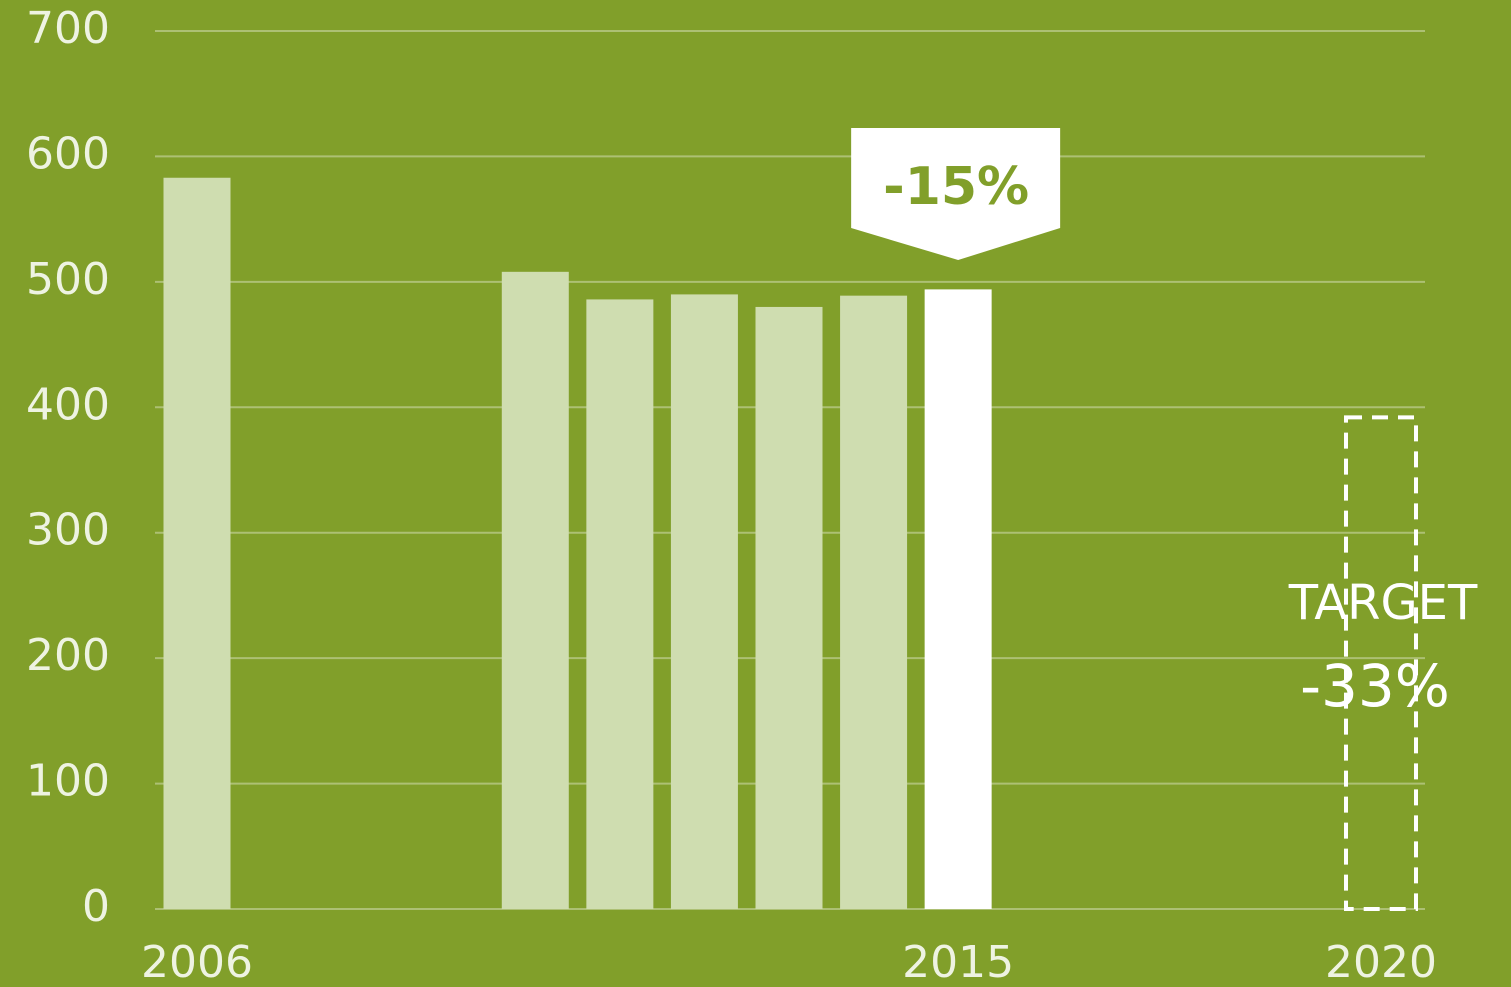 The image size is (1511, 987). What do you see at coordinates (956, 187) in the screenshot?
I see `callout-label: -15%` at bounding box center [956, 187].